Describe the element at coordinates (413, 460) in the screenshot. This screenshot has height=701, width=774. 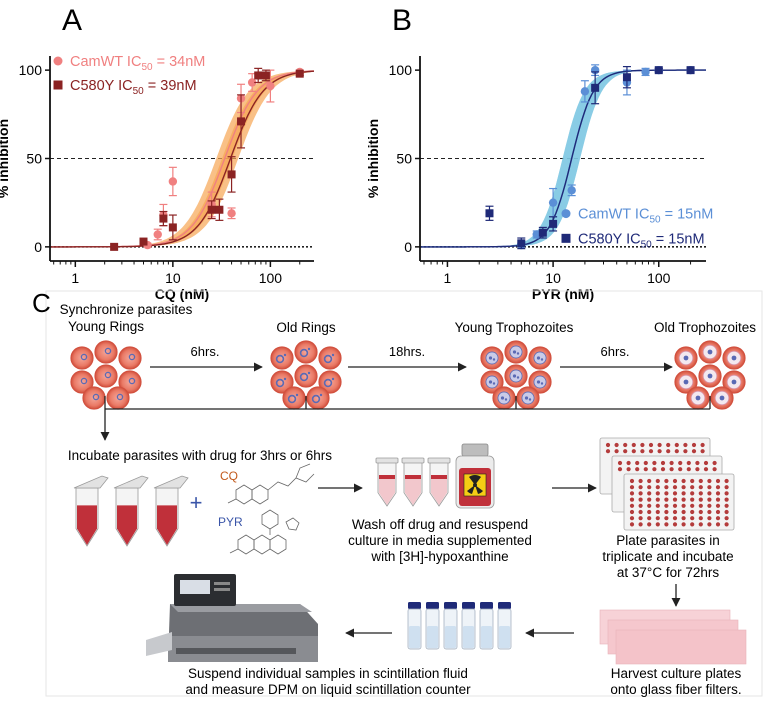
I see `tube-rim` at that location.